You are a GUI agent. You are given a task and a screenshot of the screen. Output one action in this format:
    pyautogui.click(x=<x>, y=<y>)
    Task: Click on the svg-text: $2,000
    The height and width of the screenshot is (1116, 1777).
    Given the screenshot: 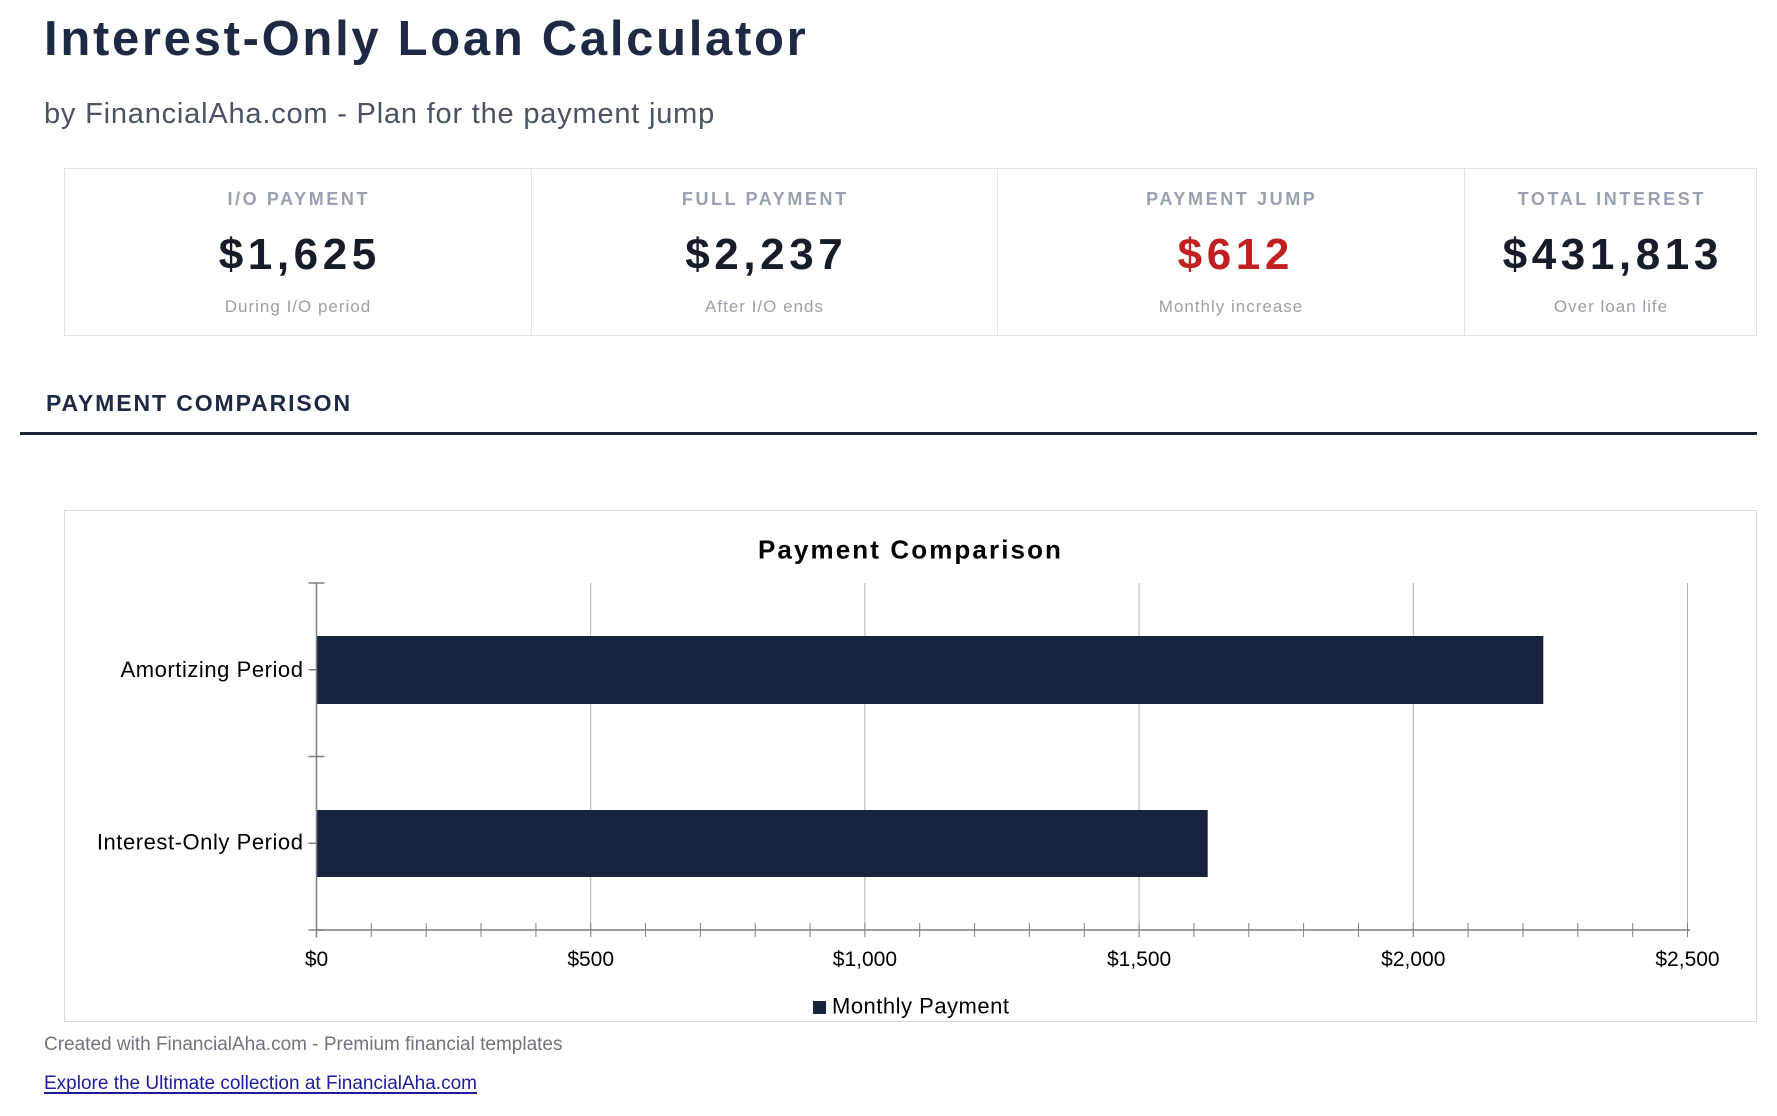 What is the action you would take?
    pyautogui.click(x=1413, y=959)
    